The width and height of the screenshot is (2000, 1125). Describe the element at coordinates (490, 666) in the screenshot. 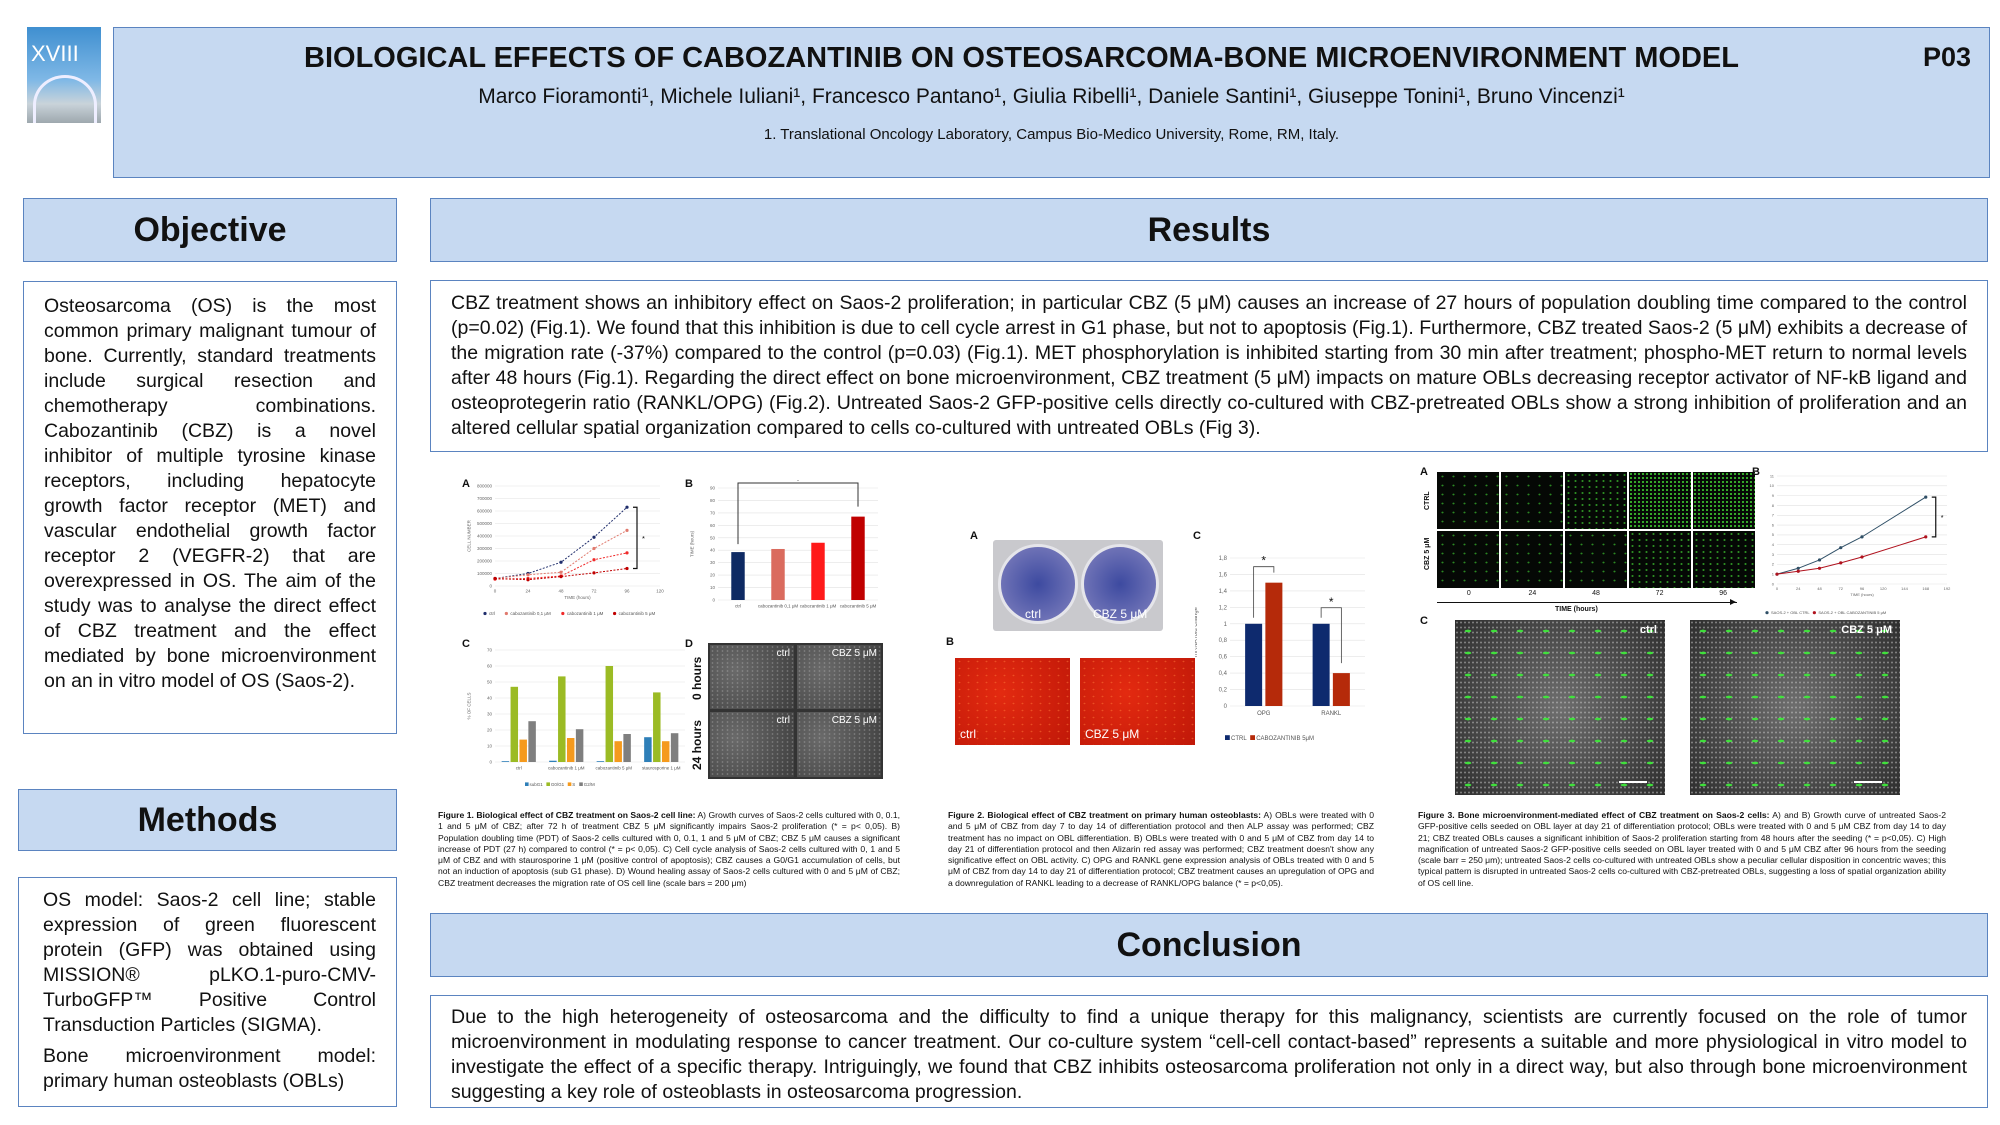

I see `y-tick-label: 60` at that location.